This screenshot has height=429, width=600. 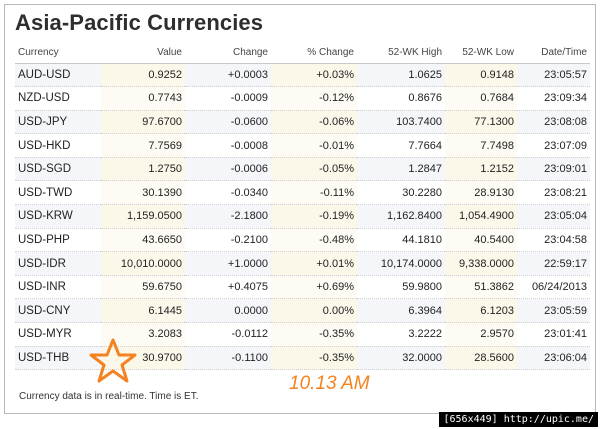 What do you see at coordinates (58, 53) in the screenshot?
I see `column-header-currency: Currency` at bounding box center [58, 53].